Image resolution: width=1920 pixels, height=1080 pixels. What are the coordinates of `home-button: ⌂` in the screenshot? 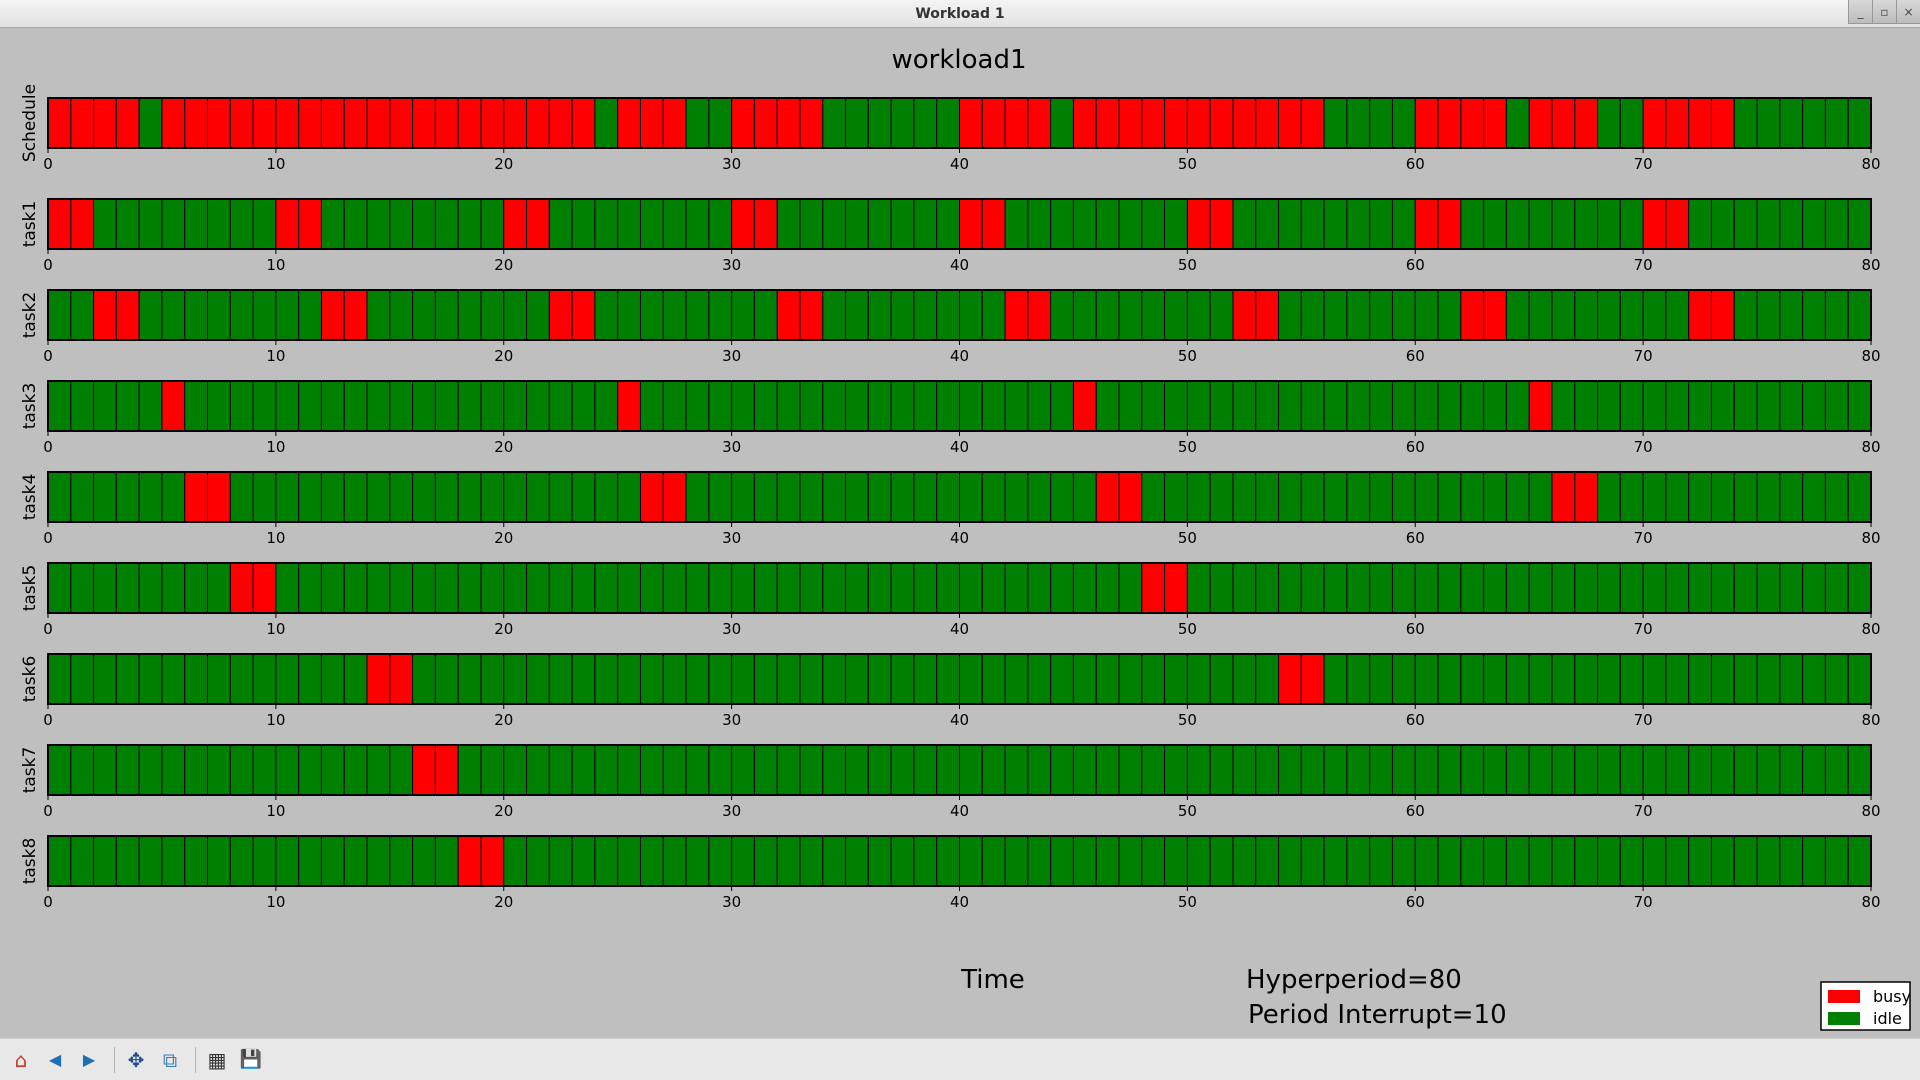 It's located at (21, 1060).